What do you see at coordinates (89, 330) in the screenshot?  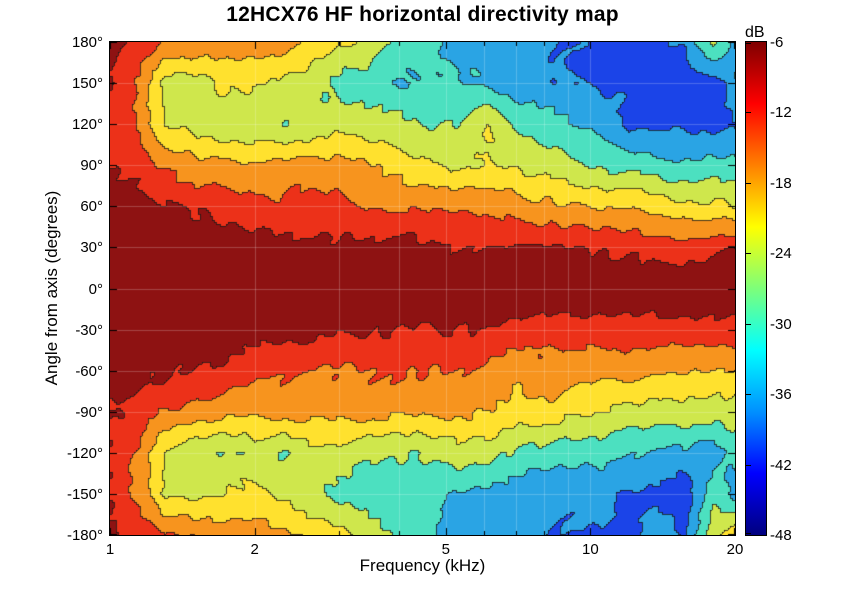 I see `y-tick-label: -30°` at bounding box center [89, 330].